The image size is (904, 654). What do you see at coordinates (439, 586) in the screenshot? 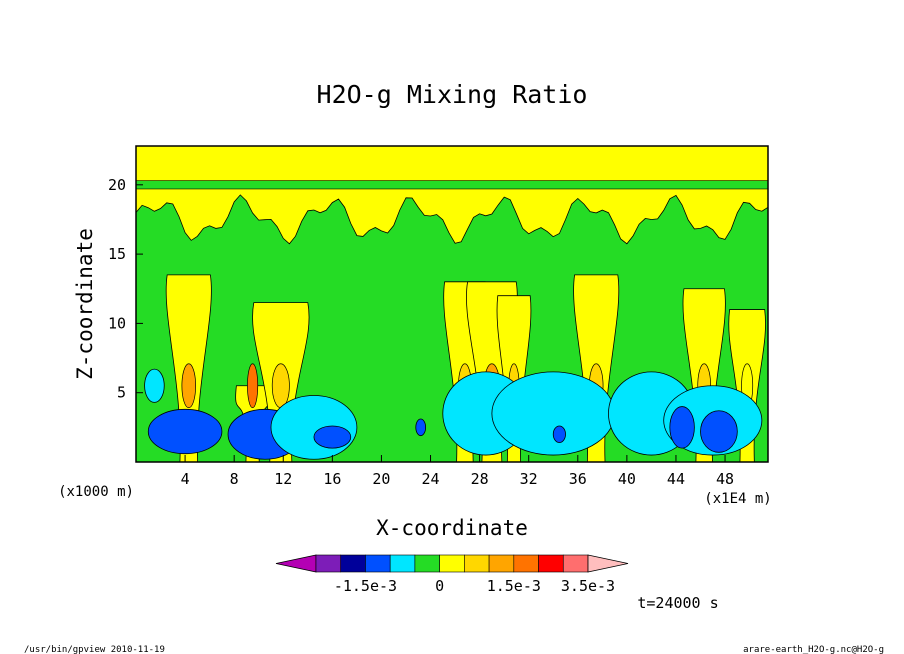
I see `colorbar-label: 0` at bounding box center [439, 586].